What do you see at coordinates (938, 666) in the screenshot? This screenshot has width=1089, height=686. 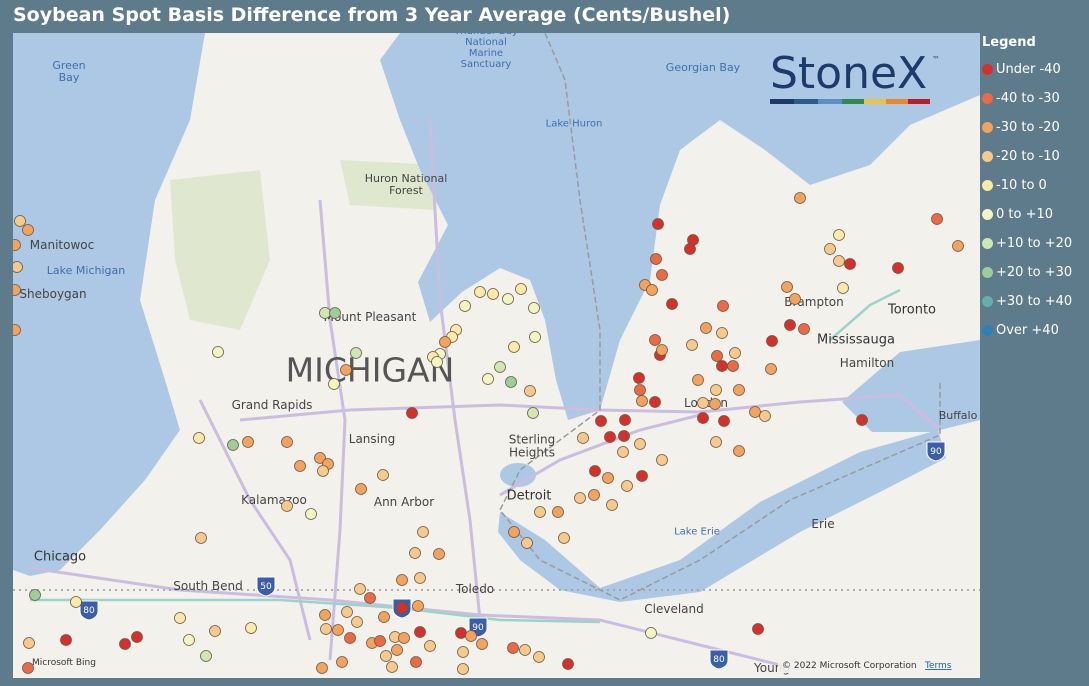 I see `terms-link: Terms` at bounding box center [938, 666].